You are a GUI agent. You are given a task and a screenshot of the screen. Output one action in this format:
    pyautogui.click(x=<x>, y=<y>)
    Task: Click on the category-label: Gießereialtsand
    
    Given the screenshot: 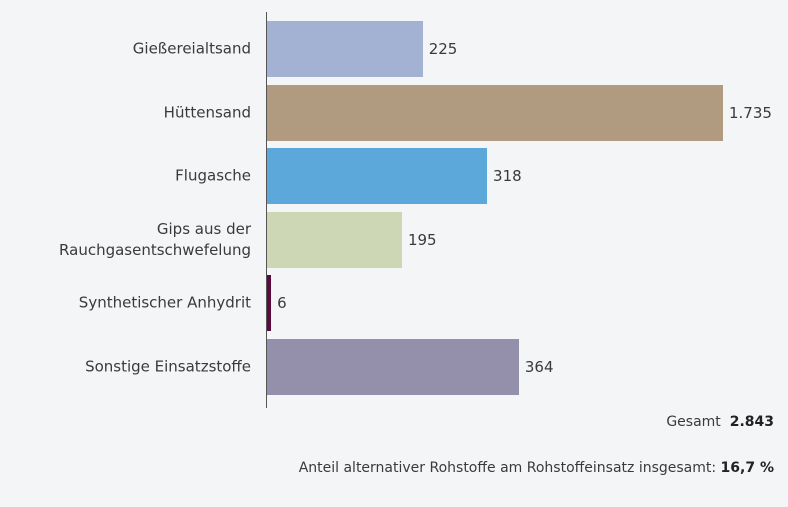 What is the action you would take?
    pyautogui.click(x=191, y=48)
    